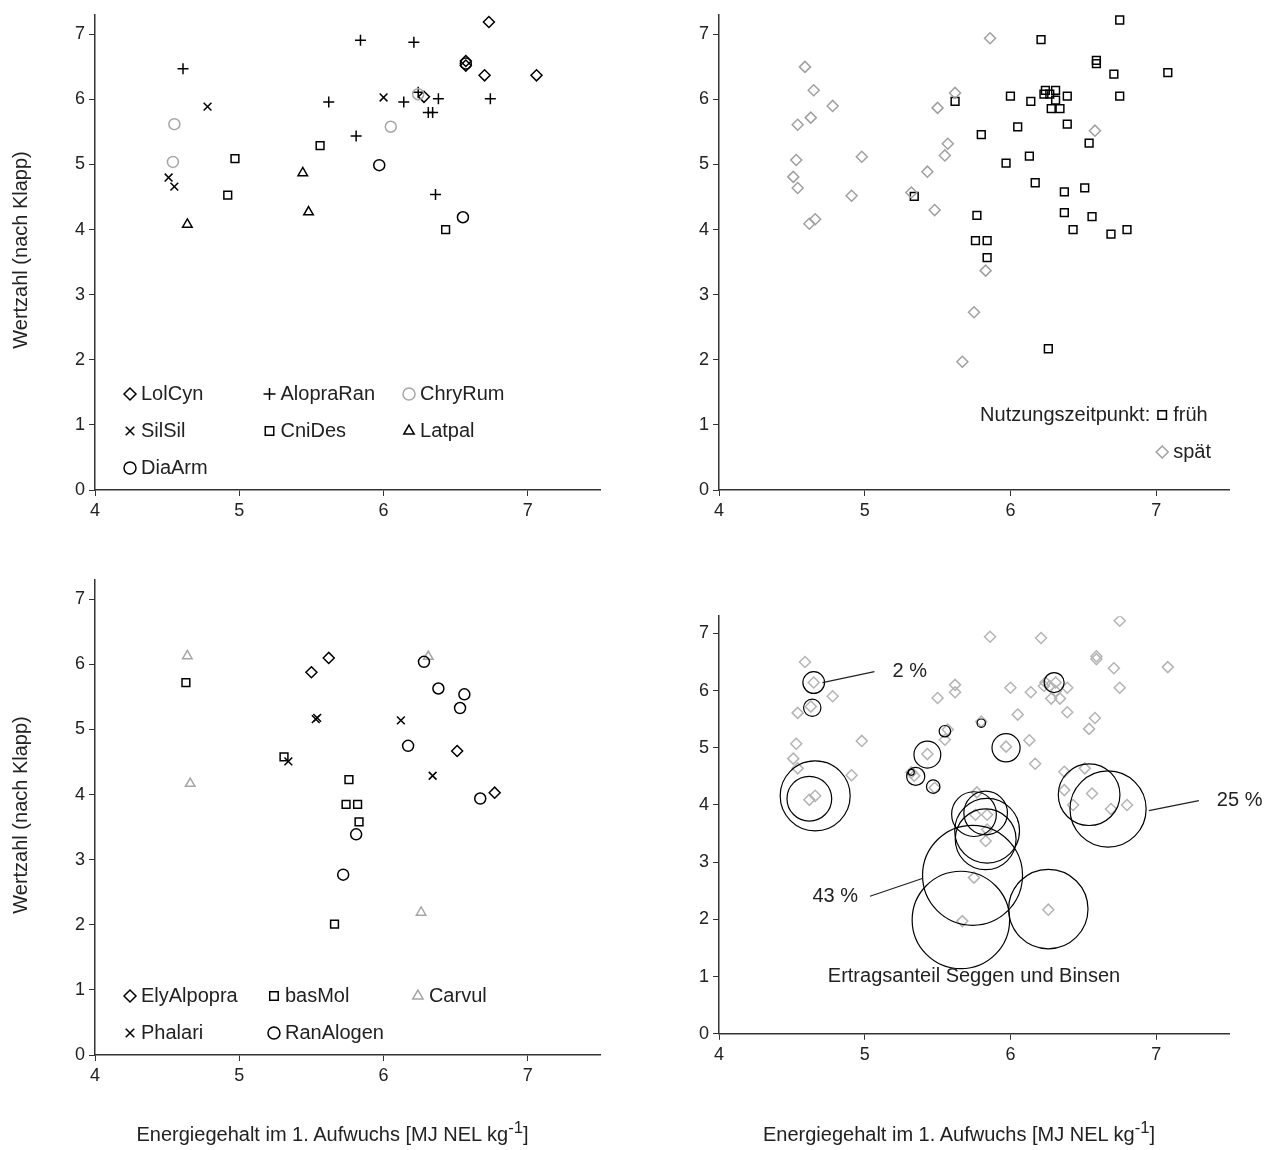  I want to click on annotation: 2 %, so click(910, 670).